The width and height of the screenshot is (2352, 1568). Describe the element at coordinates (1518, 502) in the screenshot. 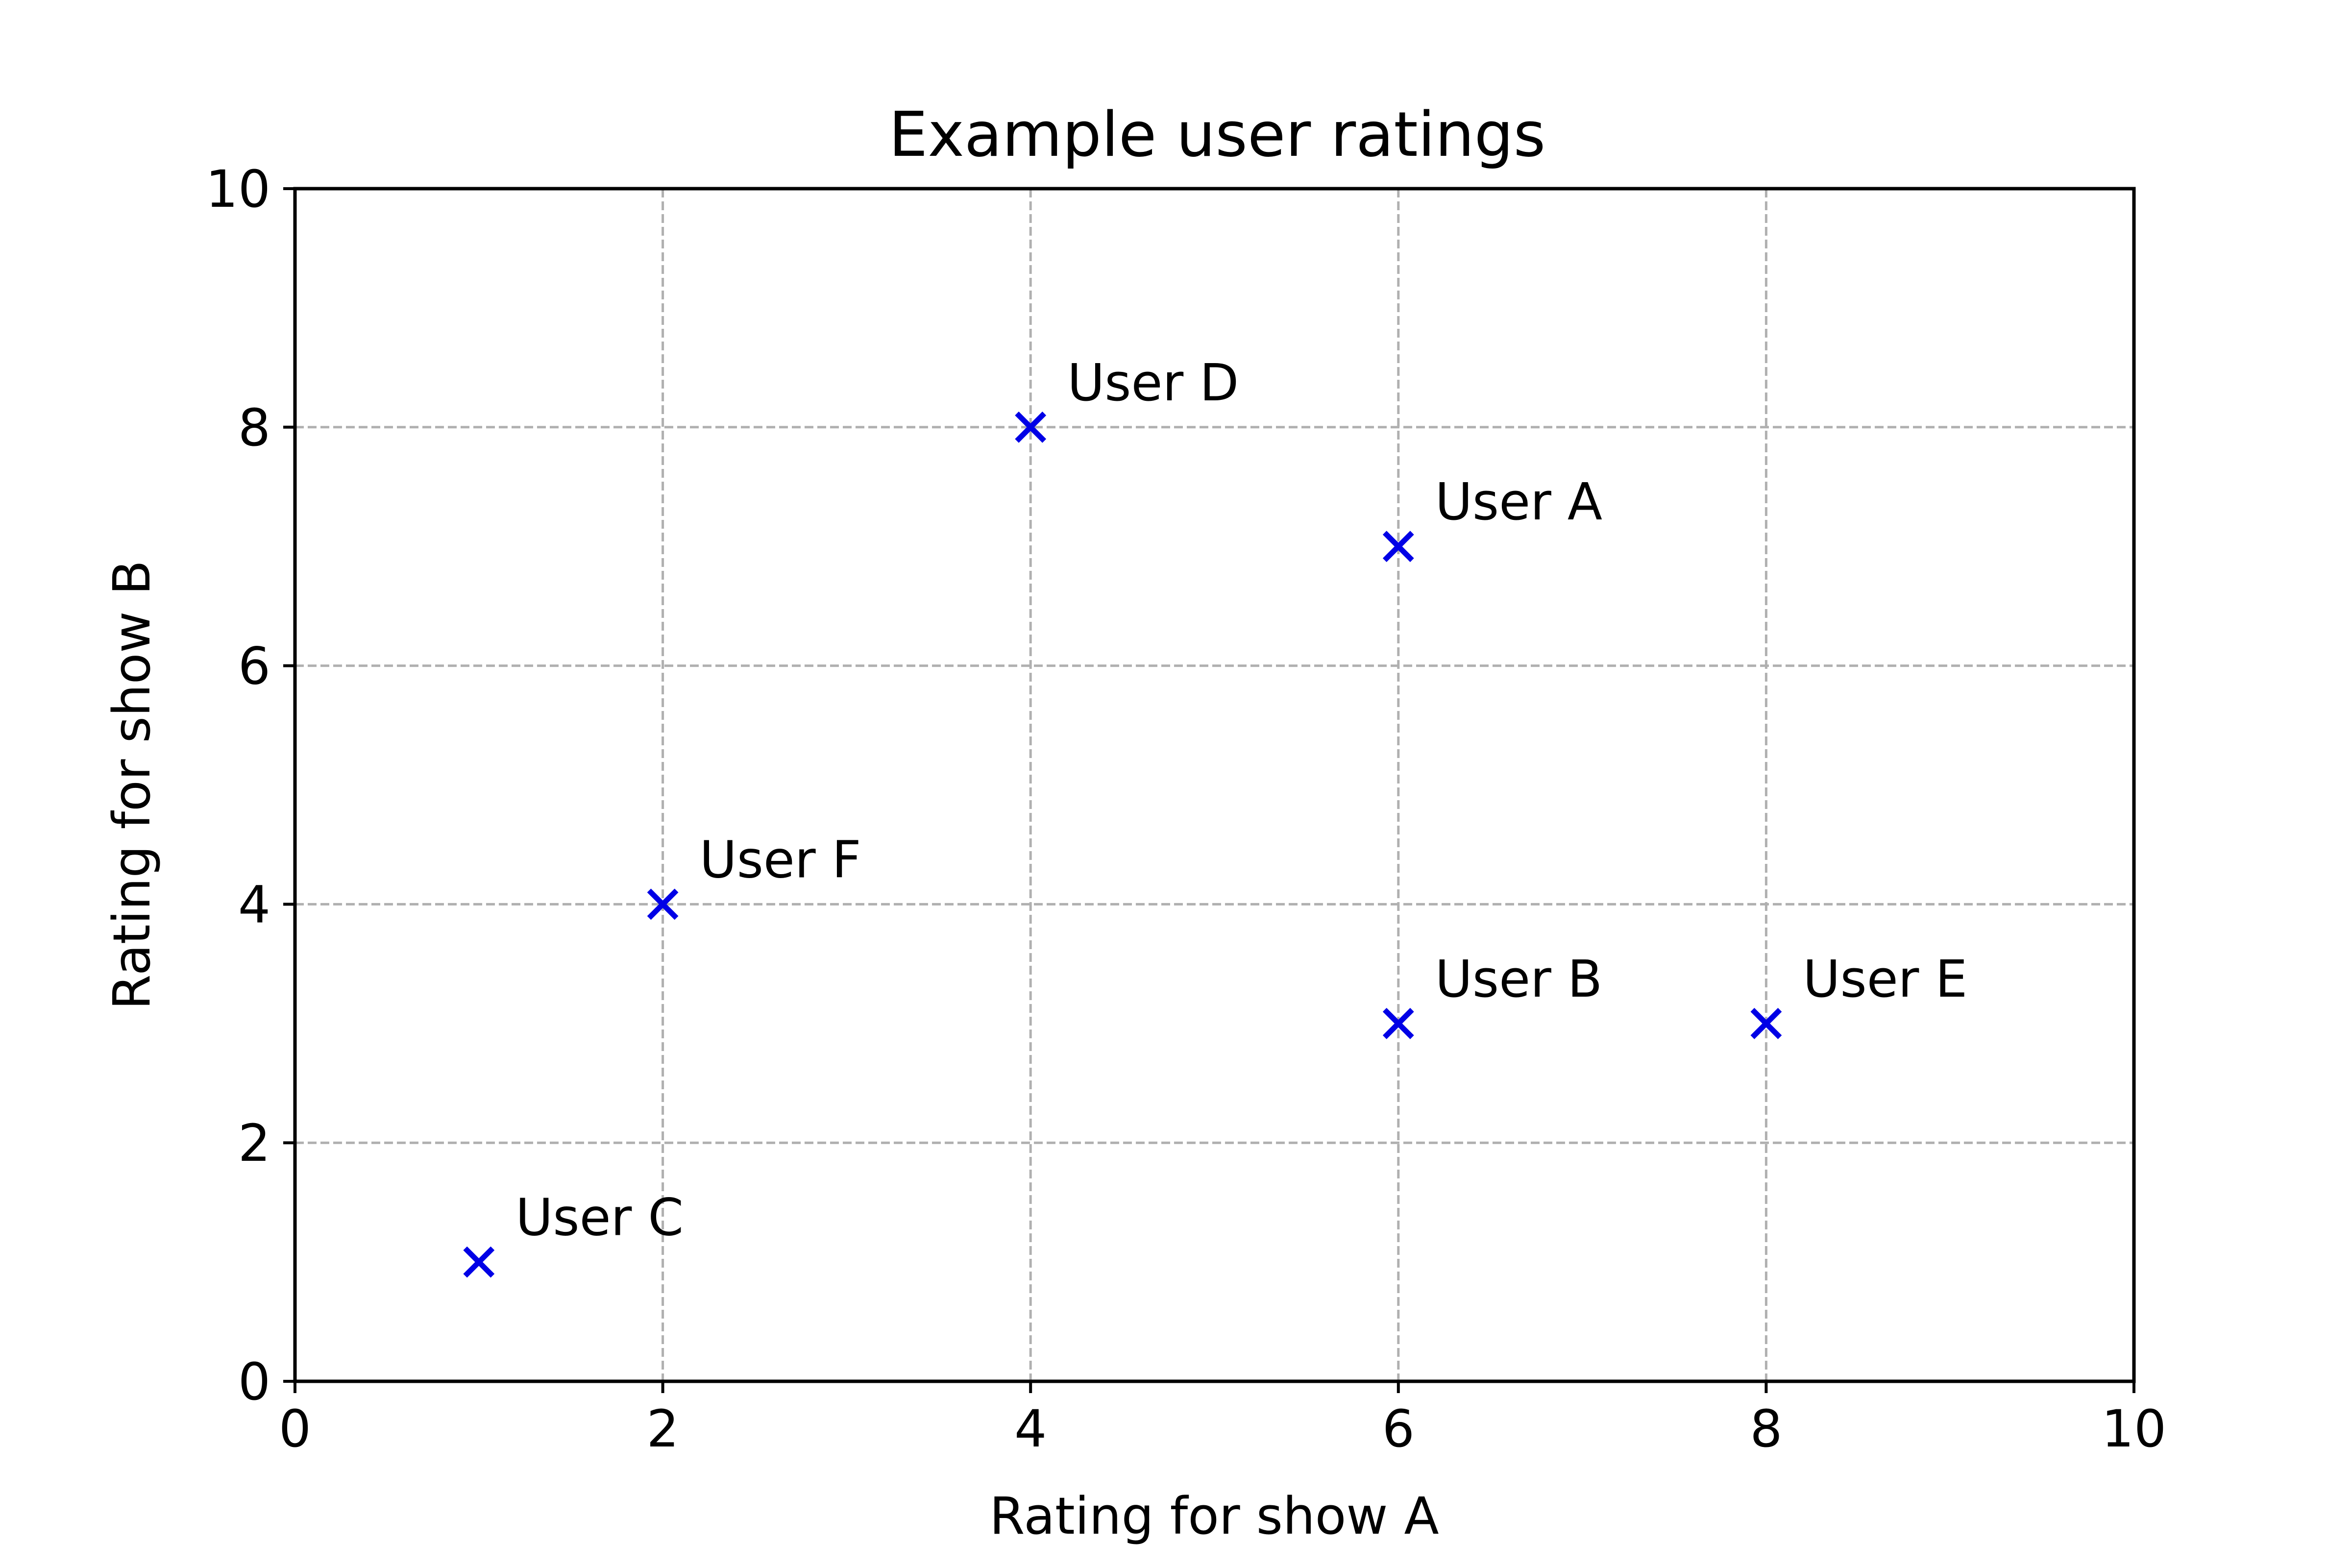

I see `point-label: User A` at that location.